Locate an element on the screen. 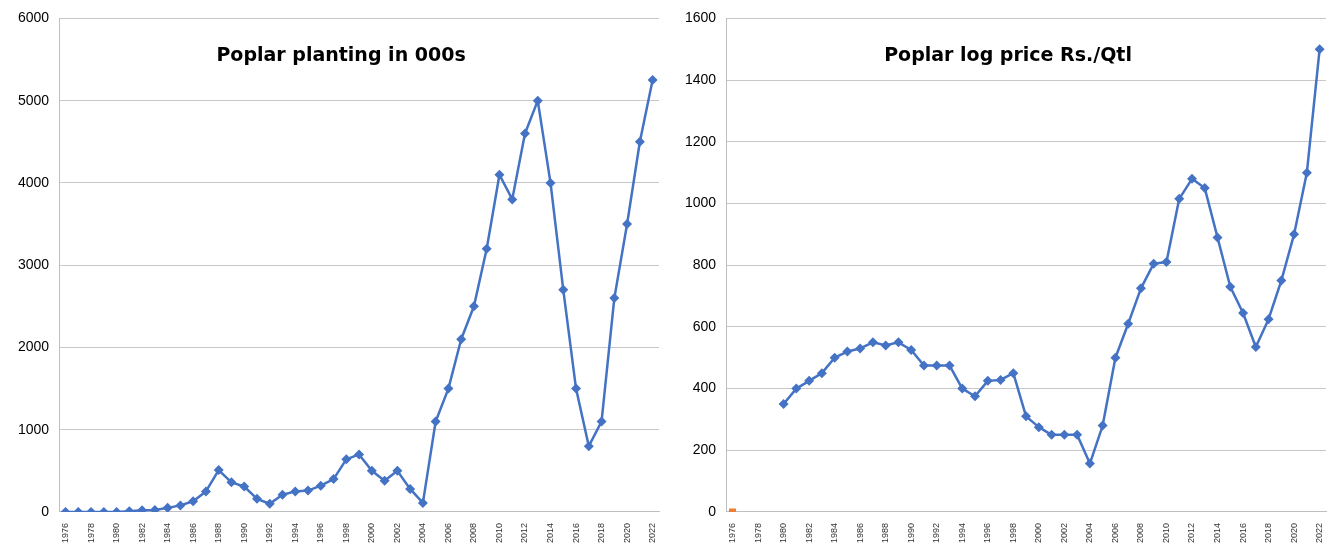 This screenshot has height=548, width=1334. y-tick-label: 200 is located at coordinates (704, 449).